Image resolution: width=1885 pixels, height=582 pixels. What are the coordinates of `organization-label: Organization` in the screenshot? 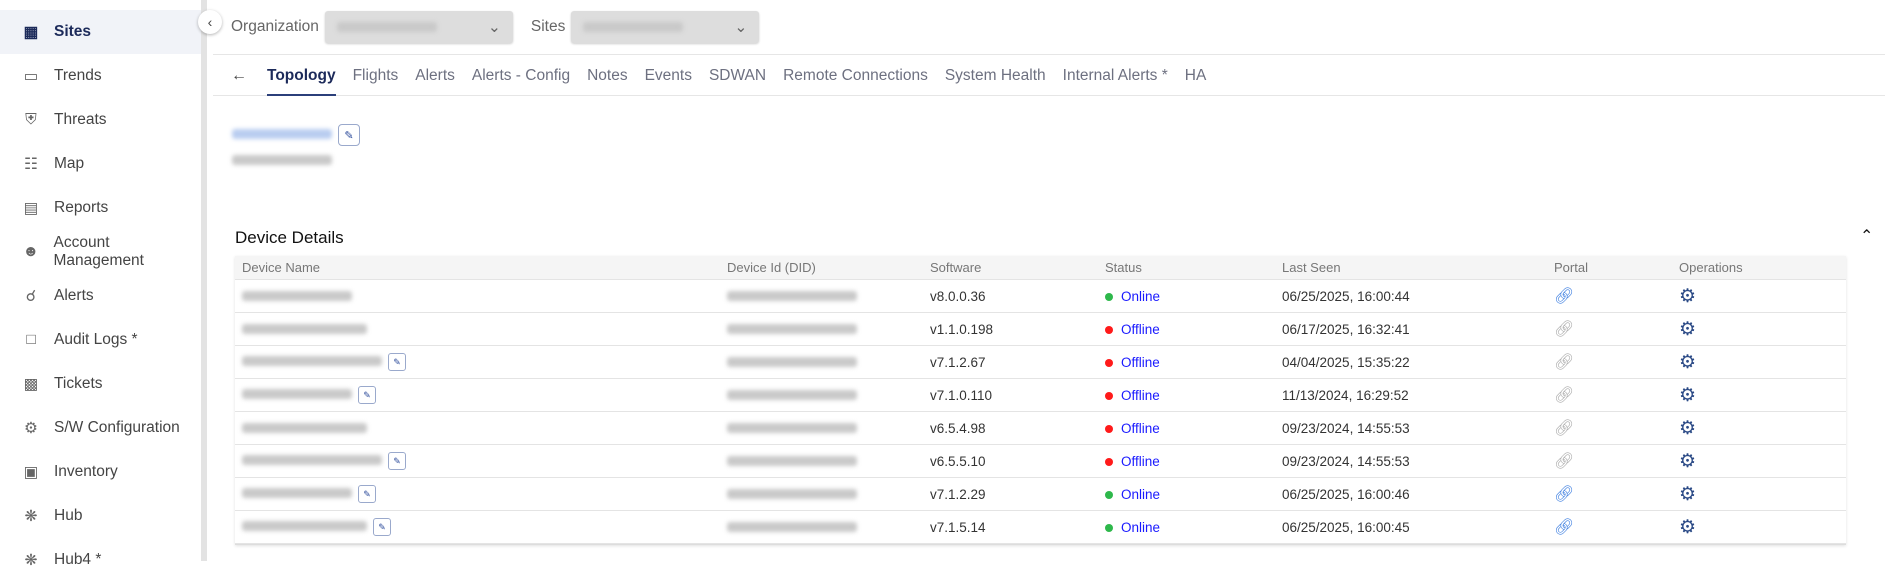 It's located at (275, 26).